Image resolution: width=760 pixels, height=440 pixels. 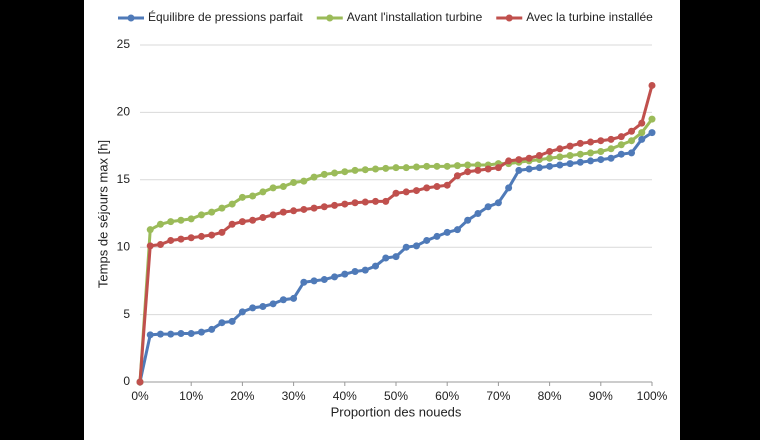 What do you see at coordinates (191, 396) in the screenshot?
I see `x-tick-label: 10%` at bounding box center [191, 396].